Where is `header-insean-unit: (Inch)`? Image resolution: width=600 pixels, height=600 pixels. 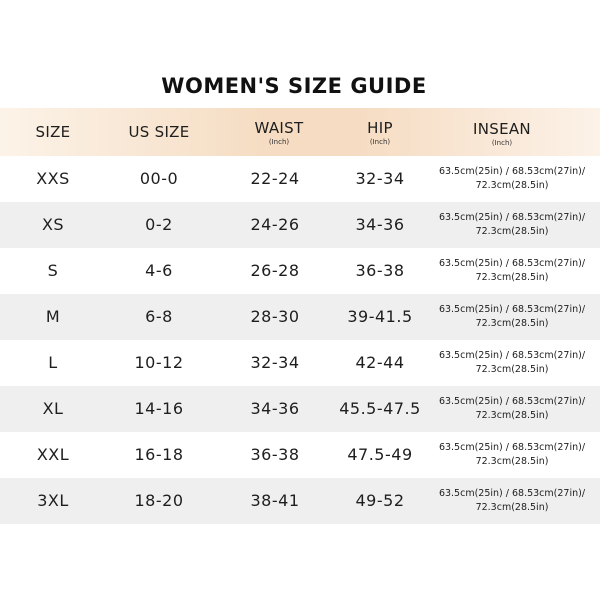 header-insean-unit: (Inch) is located at coordinates (502, 143).